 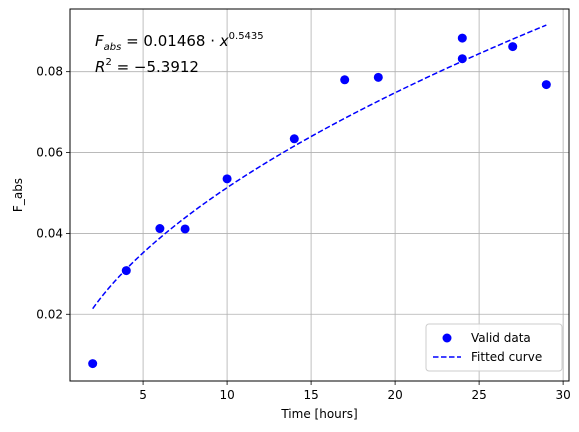 What do you see at coordinates (100, 67) in the screenshot?
I see `r2-lhs: R` at bounding box center [100, 67].